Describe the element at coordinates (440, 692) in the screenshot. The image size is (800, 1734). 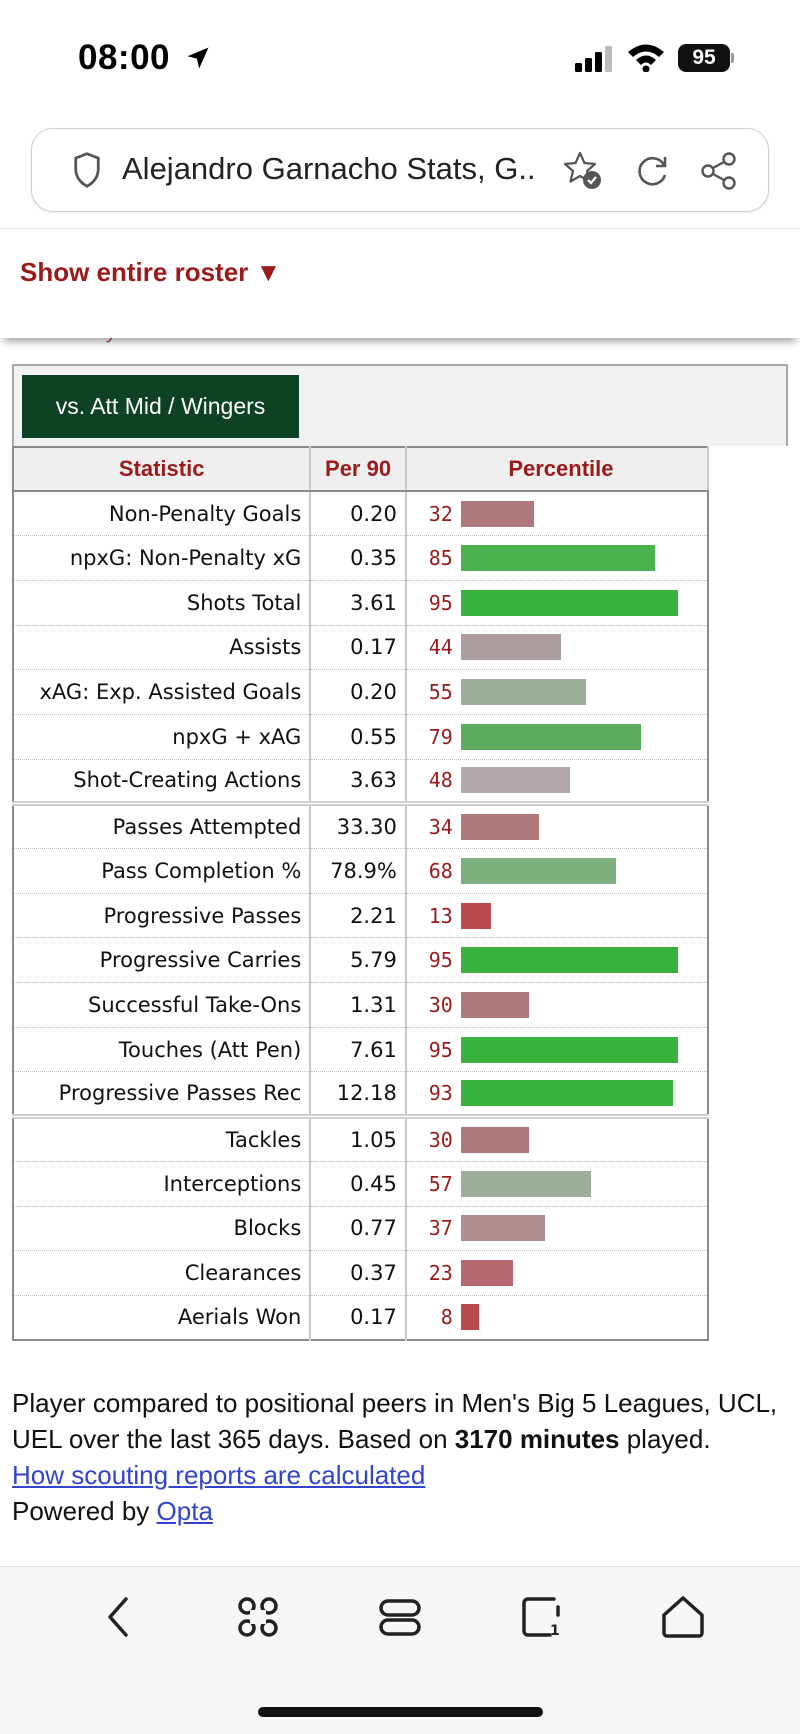
I see `percentile-value: 55` at that location.